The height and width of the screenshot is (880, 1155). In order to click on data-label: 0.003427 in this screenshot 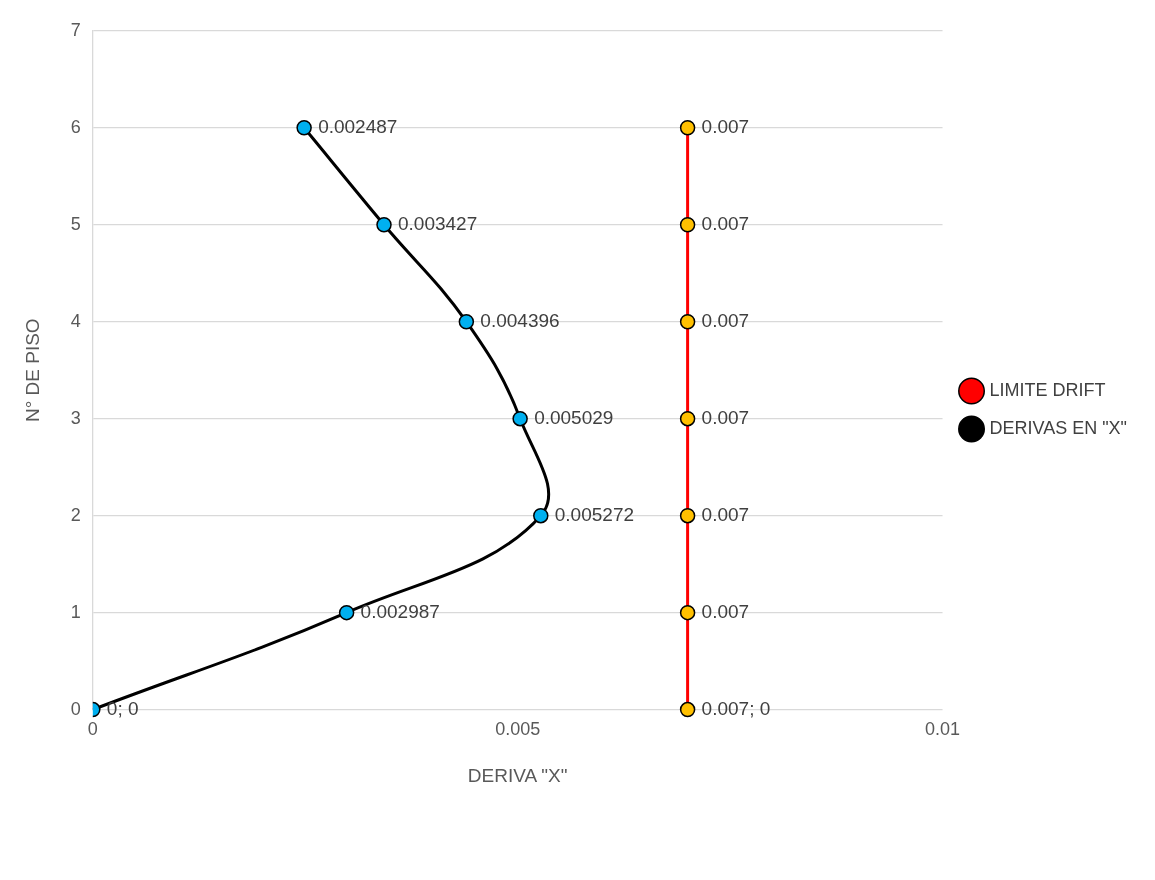, I will do `click(438, 223)`.